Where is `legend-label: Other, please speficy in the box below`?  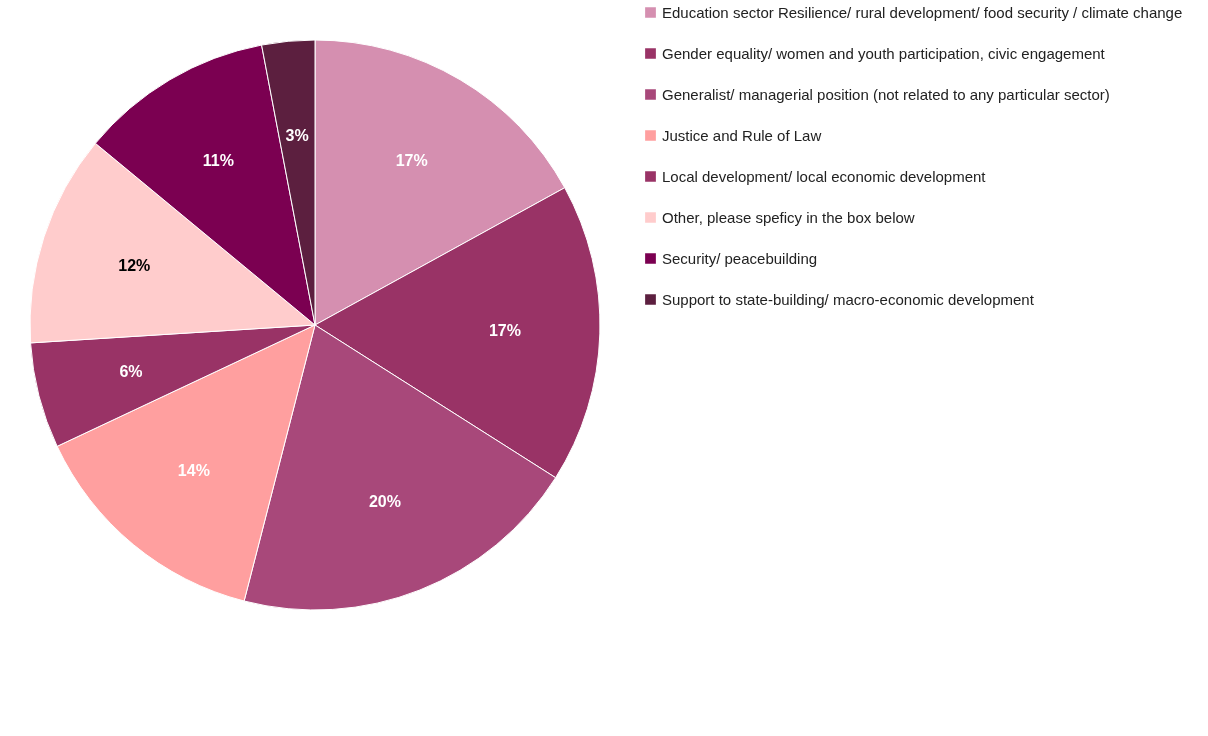 legend-label: Other, please speficy in the box below is located at coordinates (788, 217).